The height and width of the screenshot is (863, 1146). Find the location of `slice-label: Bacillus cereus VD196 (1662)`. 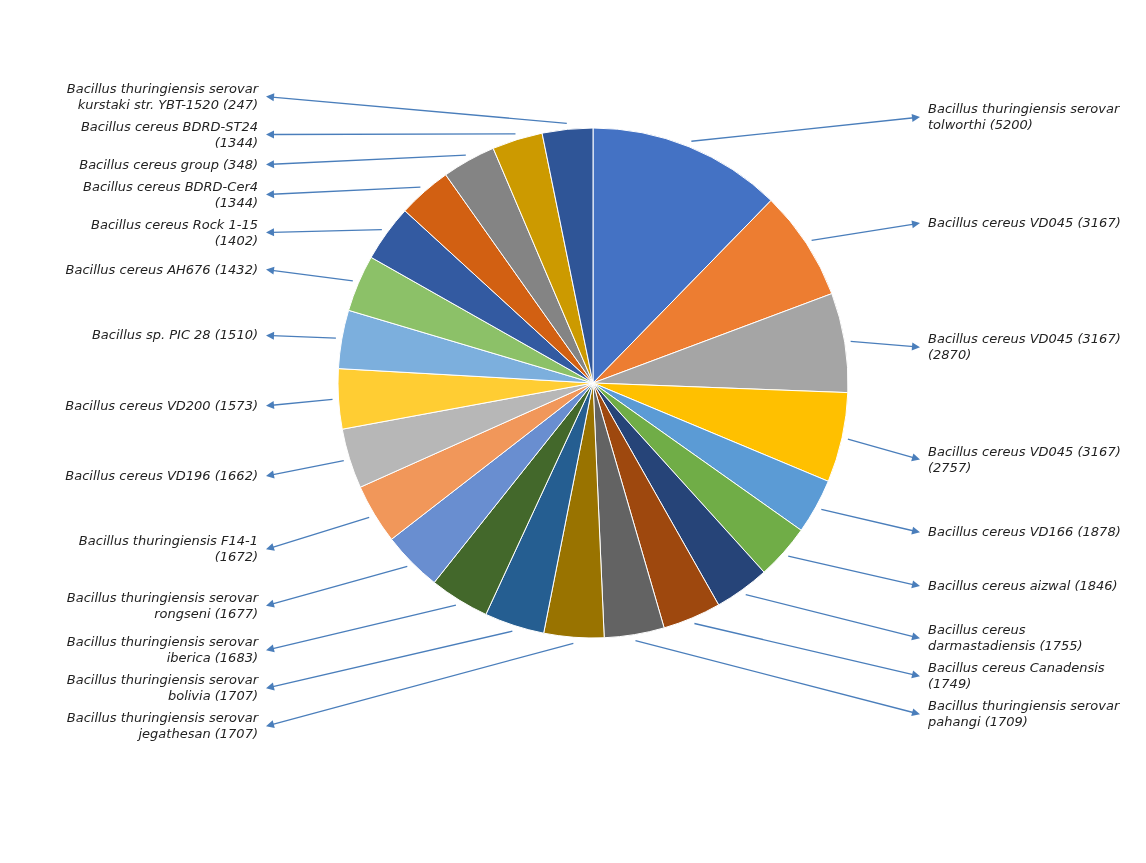

slice-label: Bacillus cereus VD196 (1662) is located at coordinates (161, 476).